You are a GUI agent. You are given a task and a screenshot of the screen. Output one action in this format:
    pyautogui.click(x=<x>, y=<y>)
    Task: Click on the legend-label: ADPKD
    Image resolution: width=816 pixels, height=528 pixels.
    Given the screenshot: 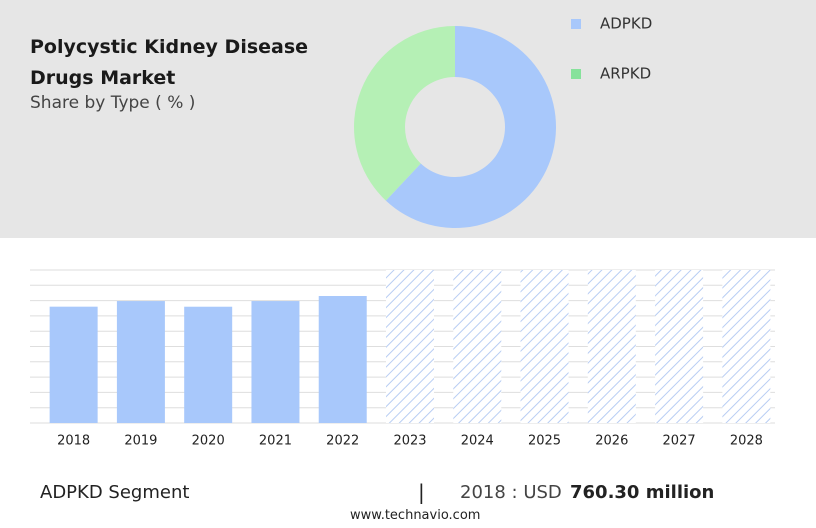 What is the action you would take?
    pyautogui.click(x=626, y=24)
    